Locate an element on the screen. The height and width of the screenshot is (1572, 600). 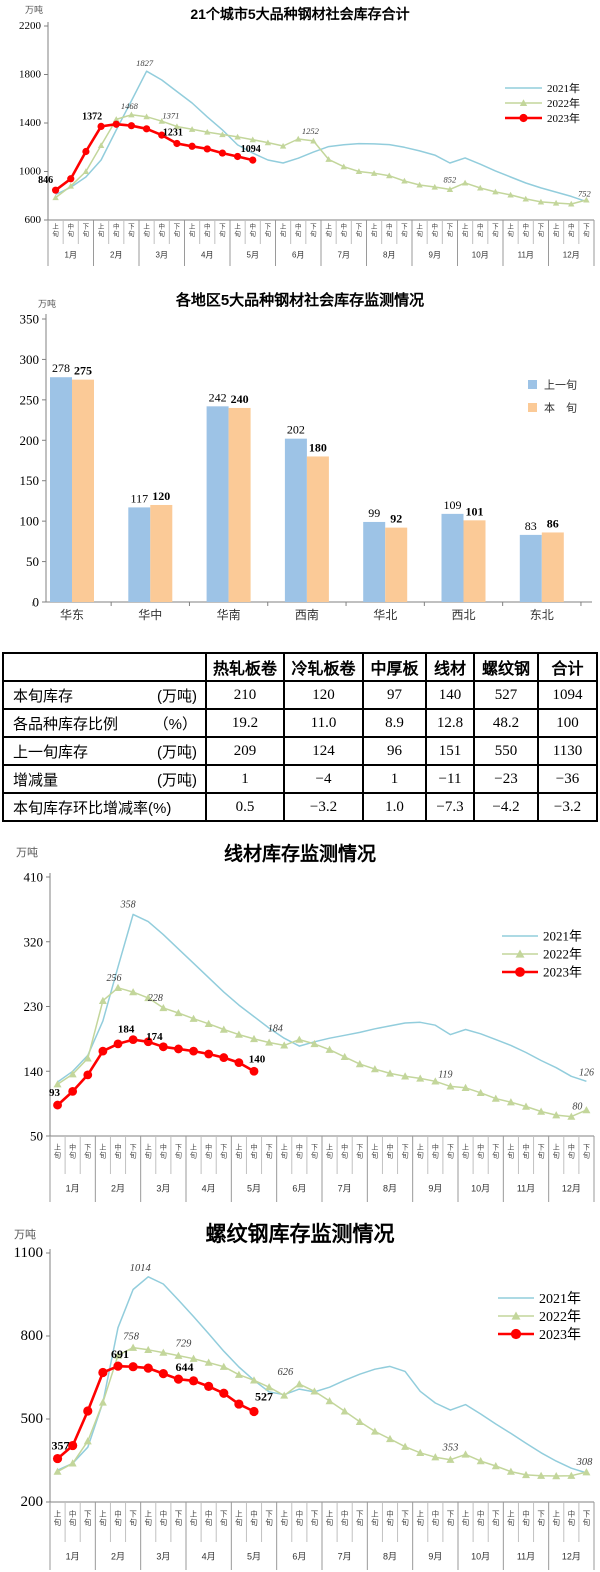
month-tick-label: 9月 is located at coordinates (435, 1556).